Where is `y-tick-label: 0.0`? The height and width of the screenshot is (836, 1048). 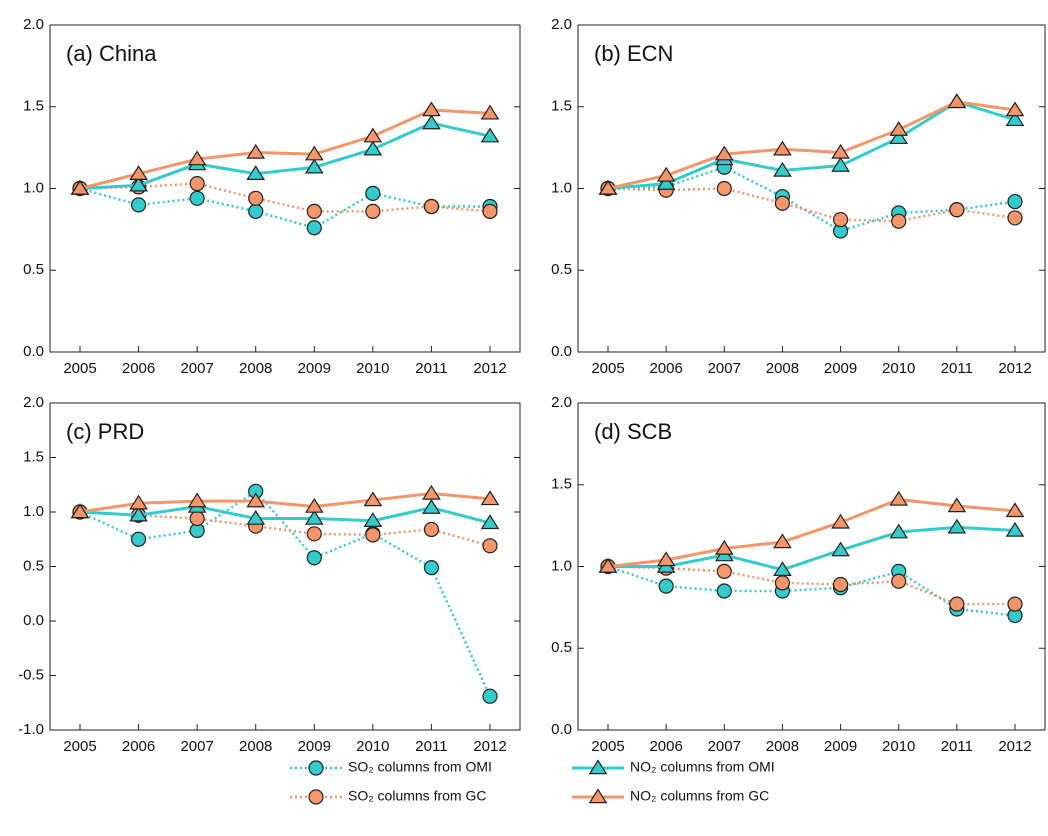
y-tick-label: 0.0 is located at coordinates (33, 351).